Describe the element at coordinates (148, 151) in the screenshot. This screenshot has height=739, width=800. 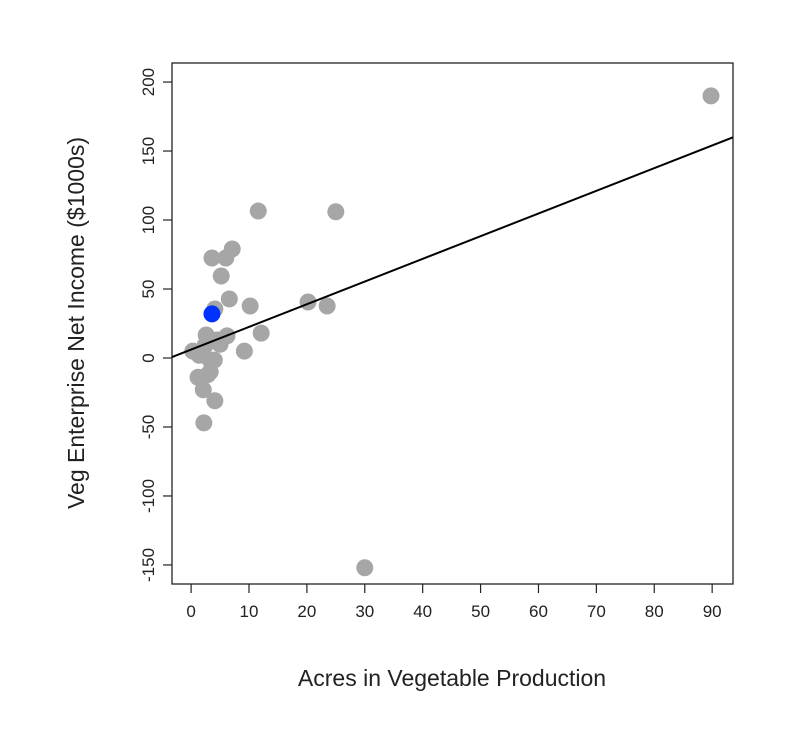
I see `y-tick-label: 150` at that location.